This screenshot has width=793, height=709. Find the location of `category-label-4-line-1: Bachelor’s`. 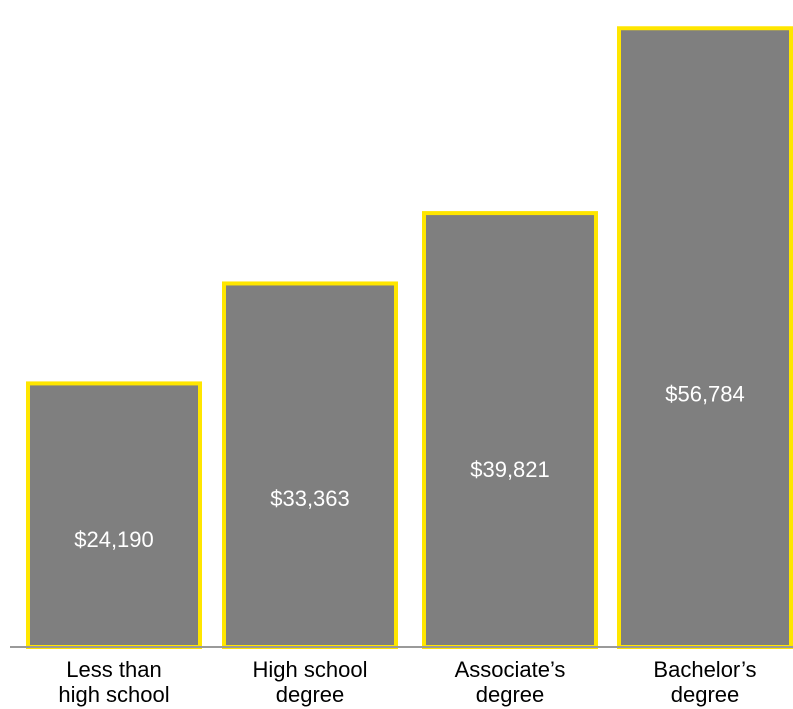

category-label-4-line-1: Bachelor’s is located at coordinates (704, 669).